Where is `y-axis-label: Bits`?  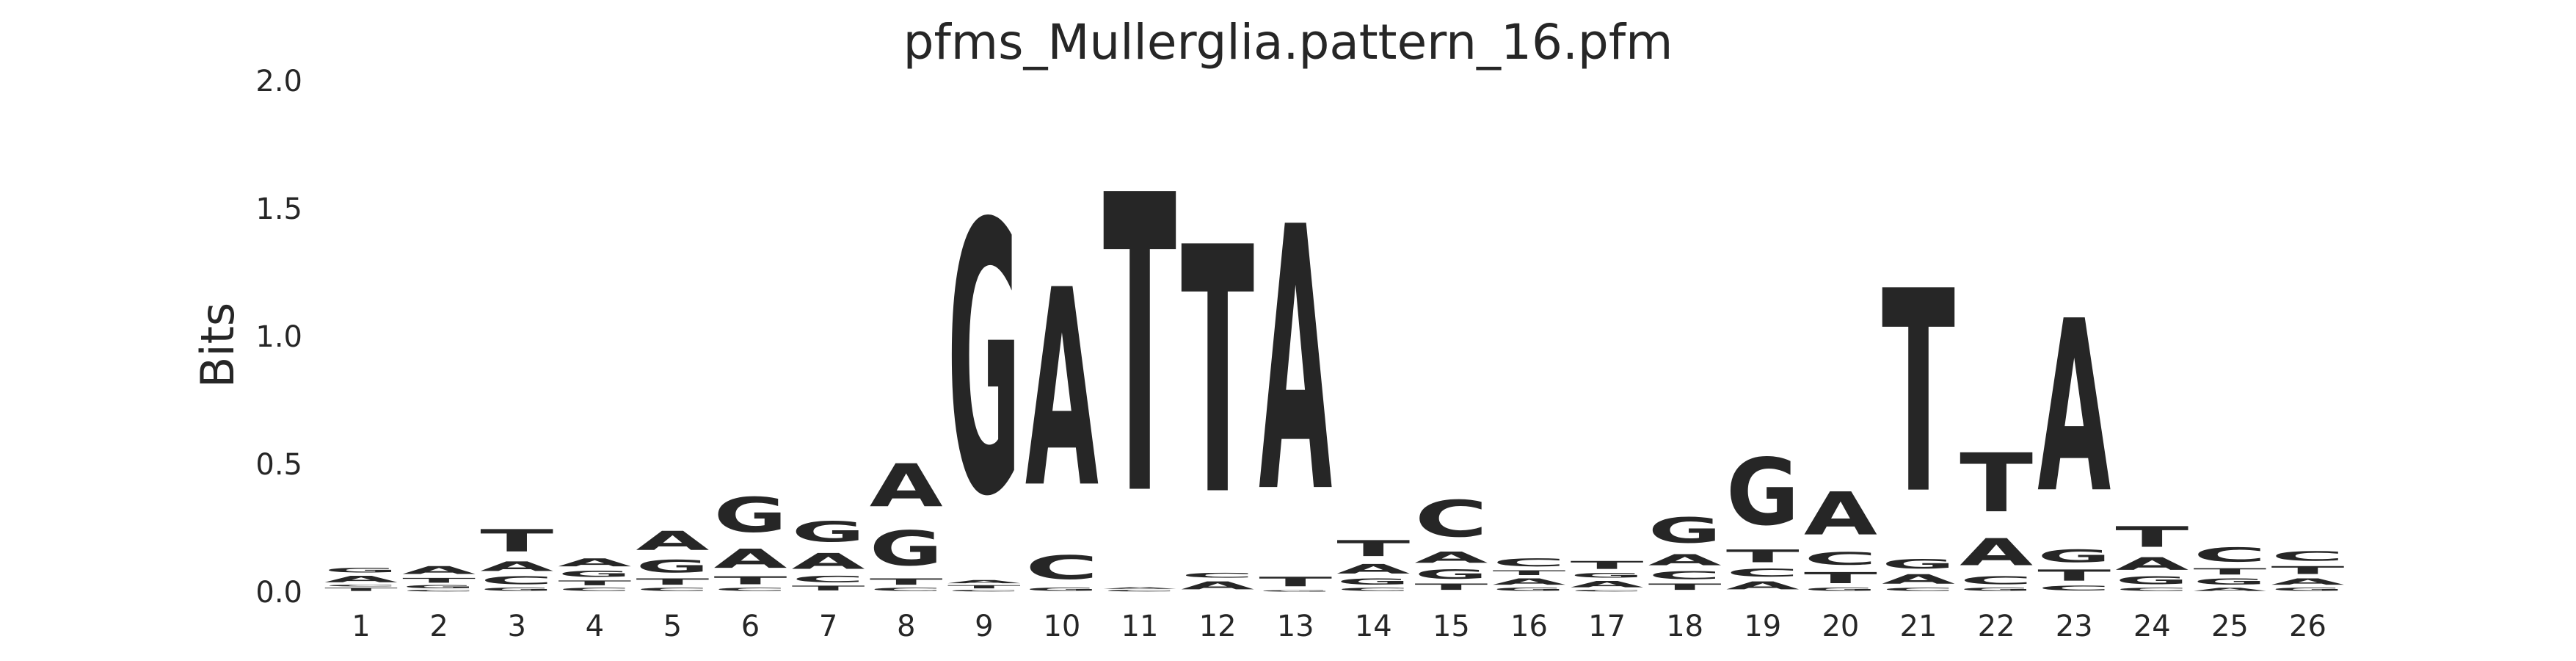 y-axis-label: Bits is located at coordinates (217, 345).